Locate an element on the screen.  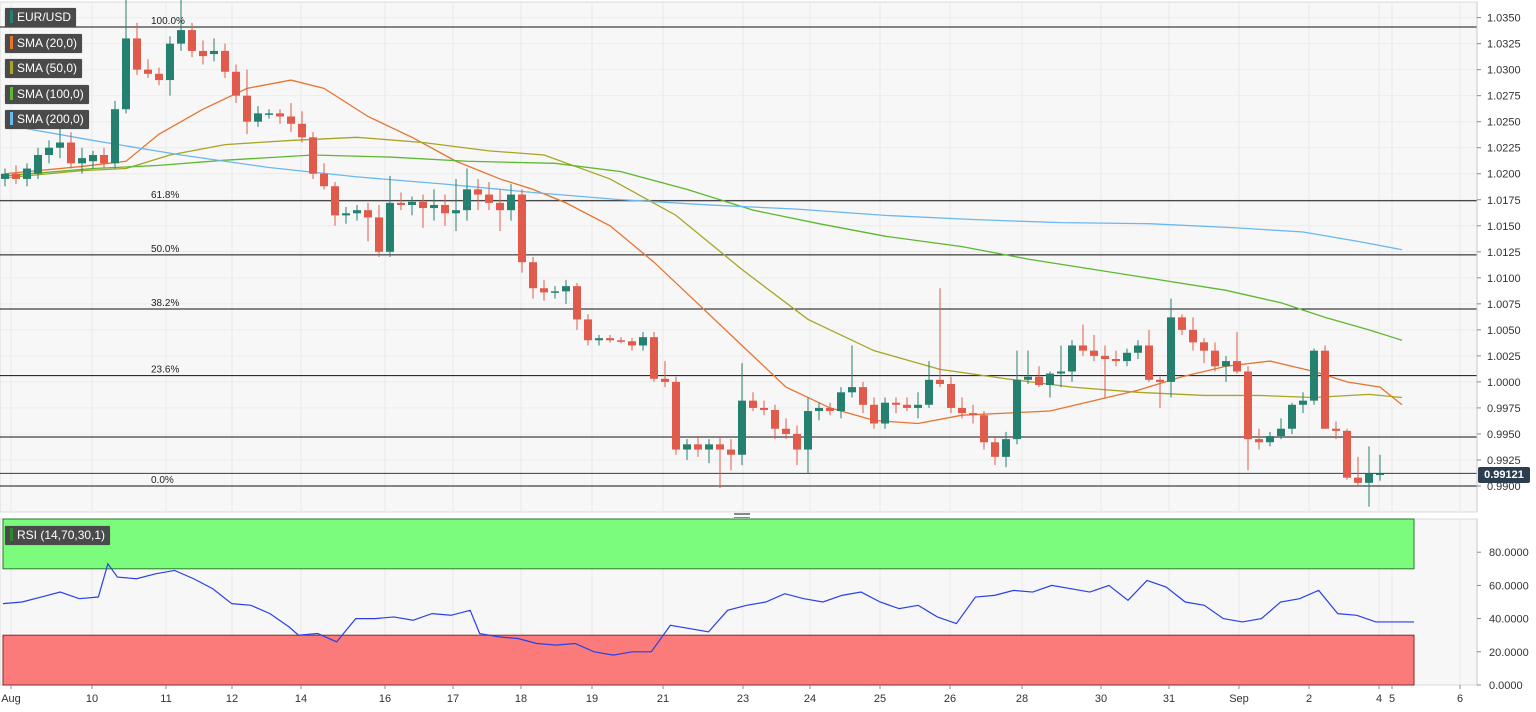
x-tick-label: 23 is located at coordinates (743, 699).